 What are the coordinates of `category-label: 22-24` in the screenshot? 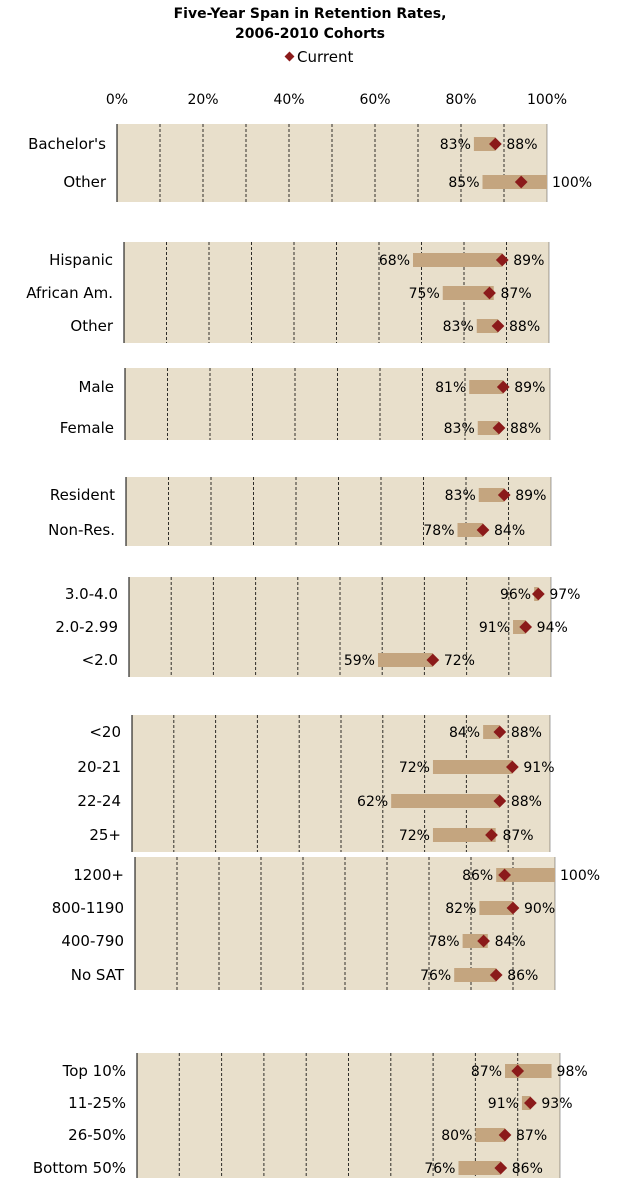 It's located at (99, 801).